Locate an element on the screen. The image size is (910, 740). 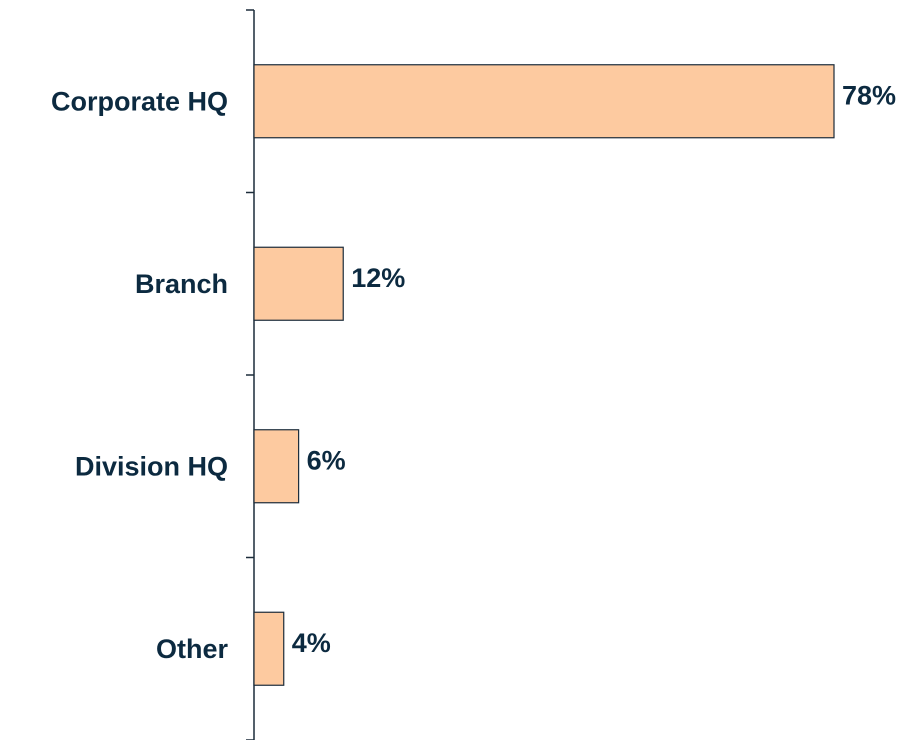
y-tick-label: Other is located at coordinates (192, 649).